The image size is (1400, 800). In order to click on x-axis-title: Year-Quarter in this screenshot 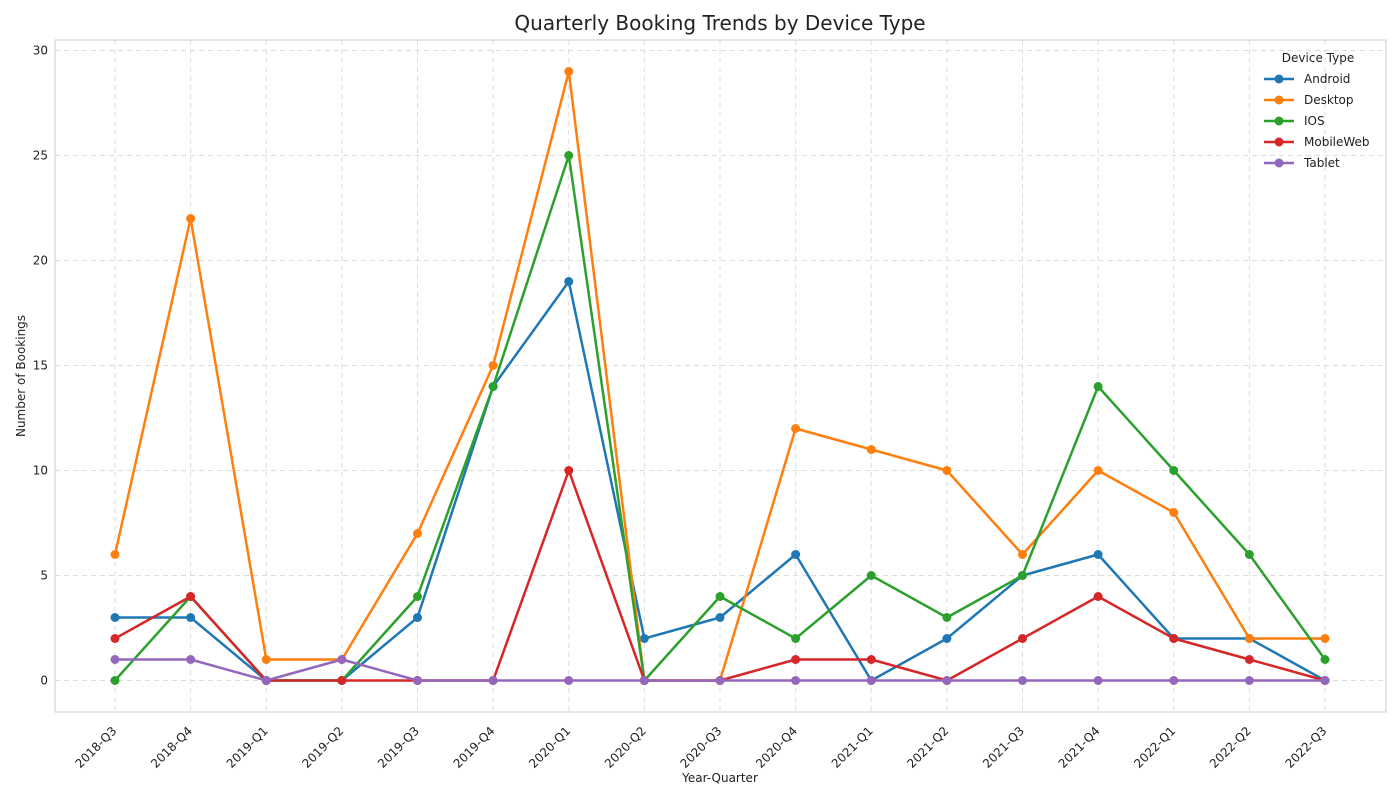, I will do `click(719, 778)`.